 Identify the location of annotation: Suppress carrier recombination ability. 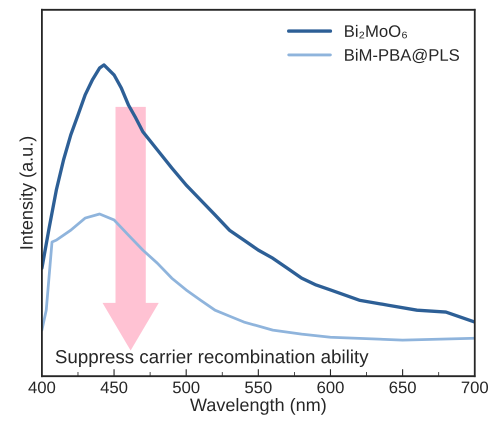
(212, 359).